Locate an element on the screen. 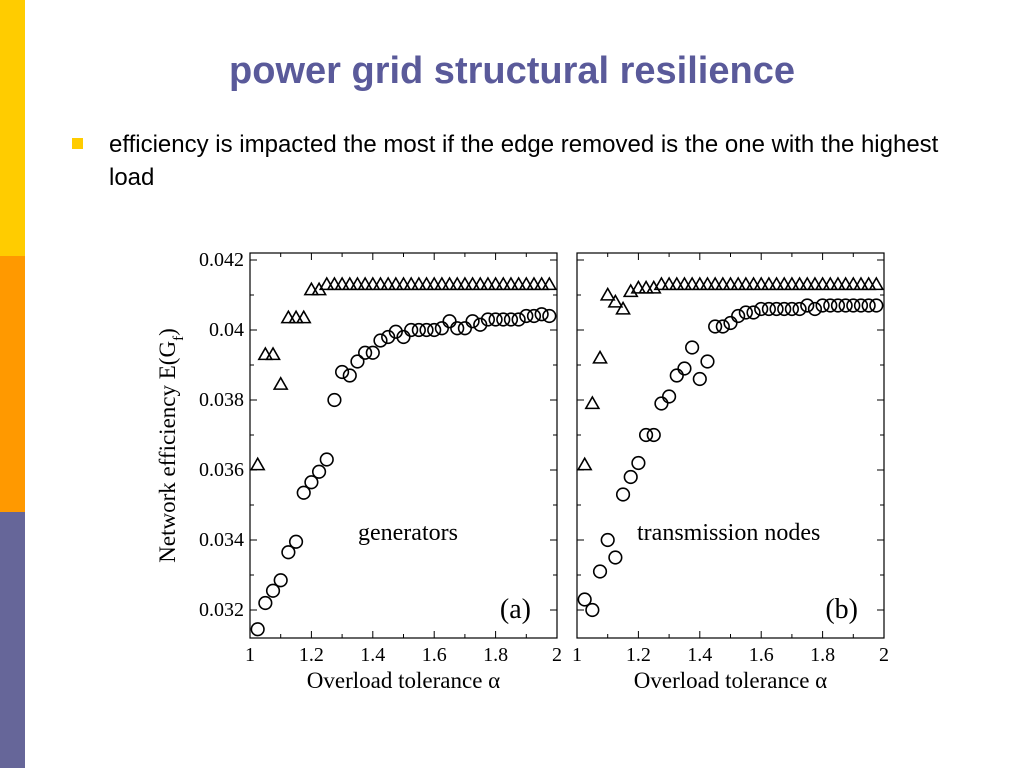 The image size is (1024, 768). y-tick-label: 0.036 is located at coordinates (221, 470).